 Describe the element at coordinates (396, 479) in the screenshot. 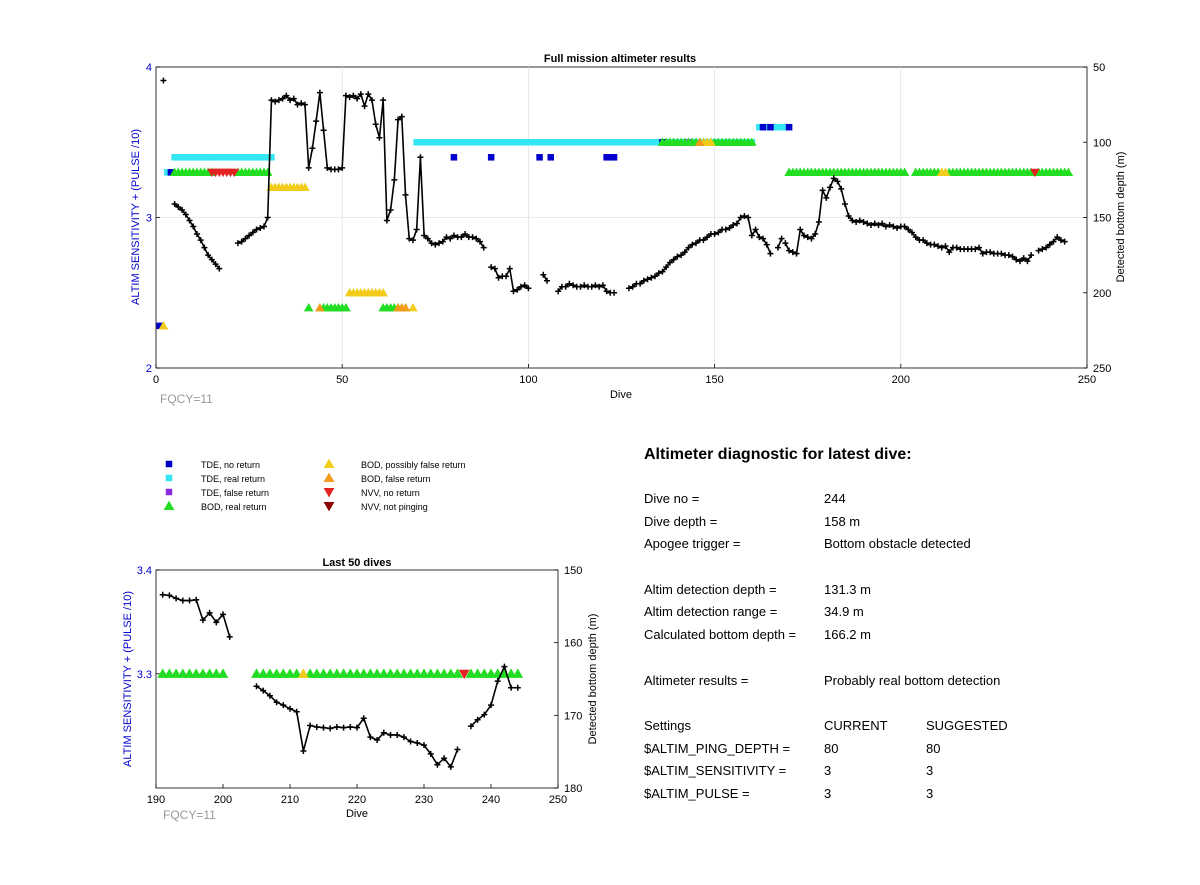

I see `legend-label: BOD, false return` at that location.